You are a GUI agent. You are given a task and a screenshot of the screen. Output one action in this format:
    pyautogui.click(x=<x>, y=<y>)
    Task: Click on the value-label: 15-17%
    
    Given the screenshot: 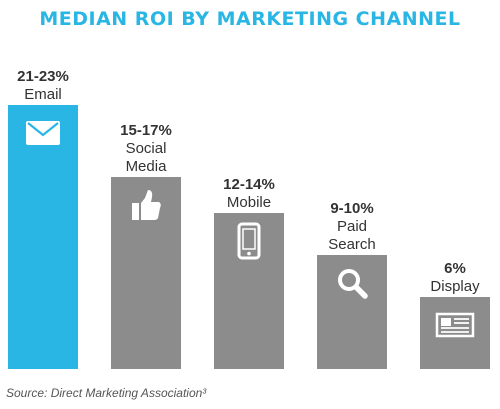 What is the action you would take?
    pyautogui.click(x=146, y=130)
    